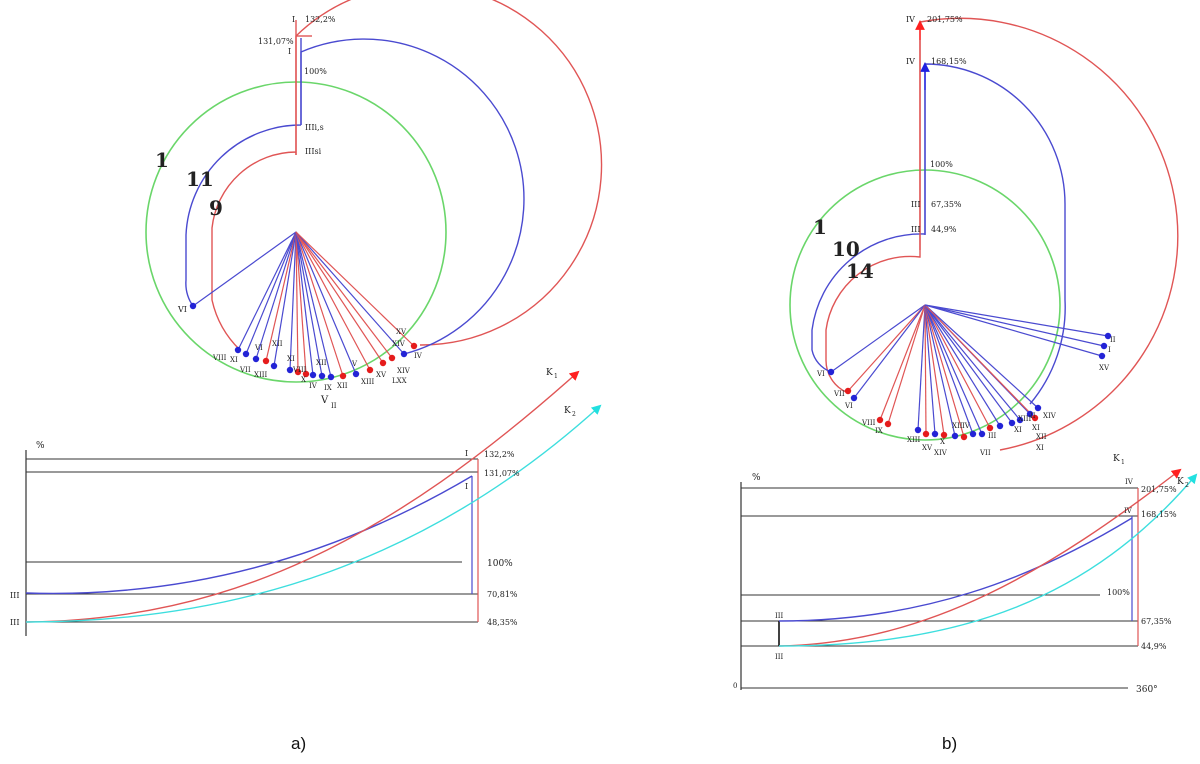 The image size is (1200, 764). Describe the element at coordinates (354, 364) in the screenshot. I see `bottom-label-a: V` at that location.